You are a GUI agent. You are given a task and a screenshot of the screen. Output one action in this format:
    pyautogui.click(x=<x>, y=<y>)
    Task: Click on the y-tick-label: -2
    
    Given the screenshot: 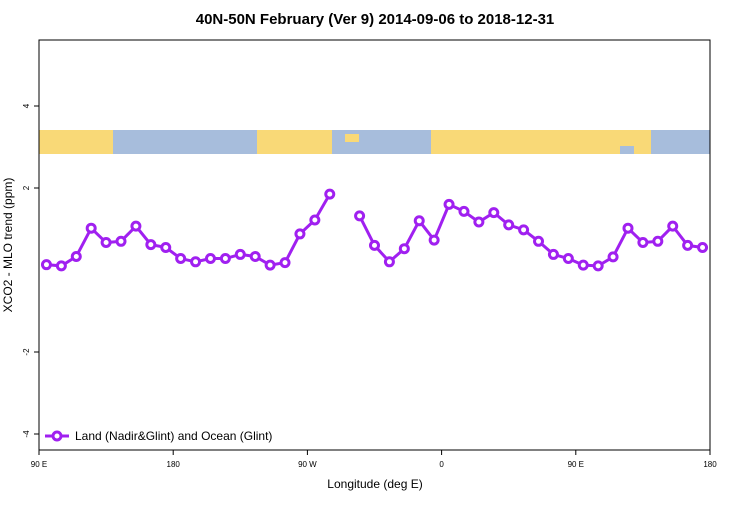 What is the action you would take?
    pyautogui.click(x=26, y=352)
    